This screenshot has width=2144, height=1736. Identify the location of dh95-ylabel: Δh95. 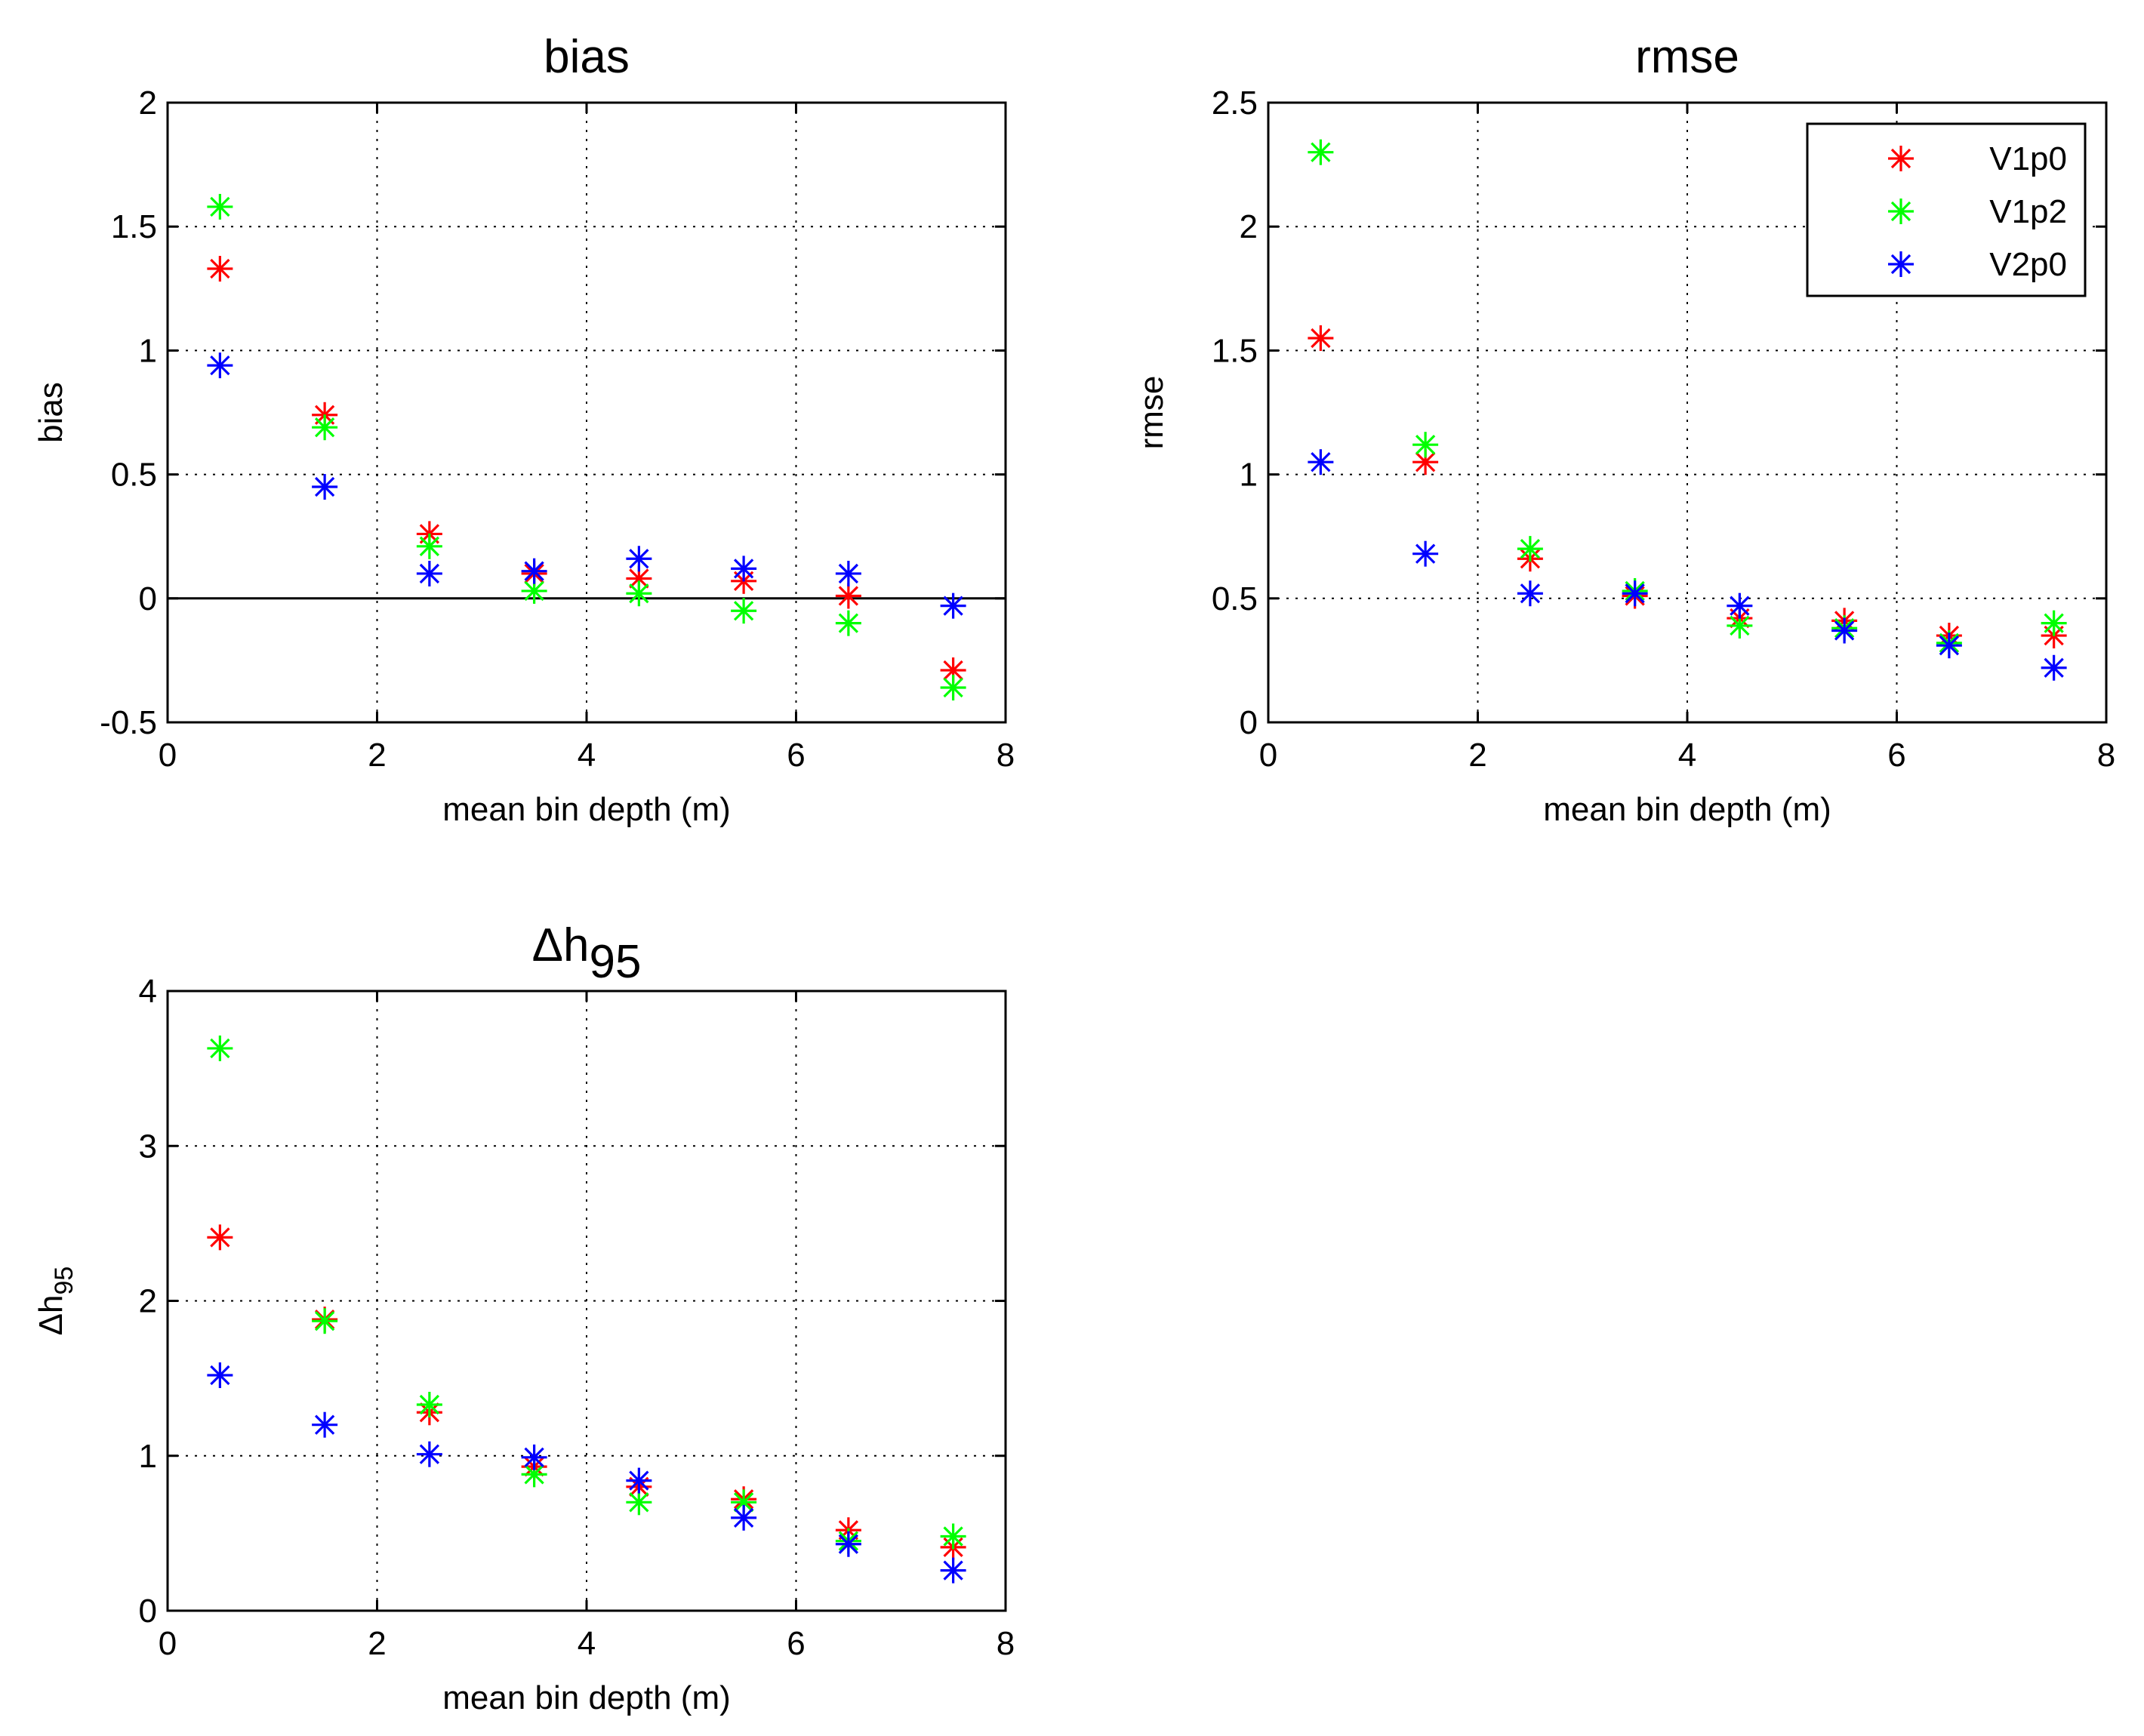
(55, 1301).